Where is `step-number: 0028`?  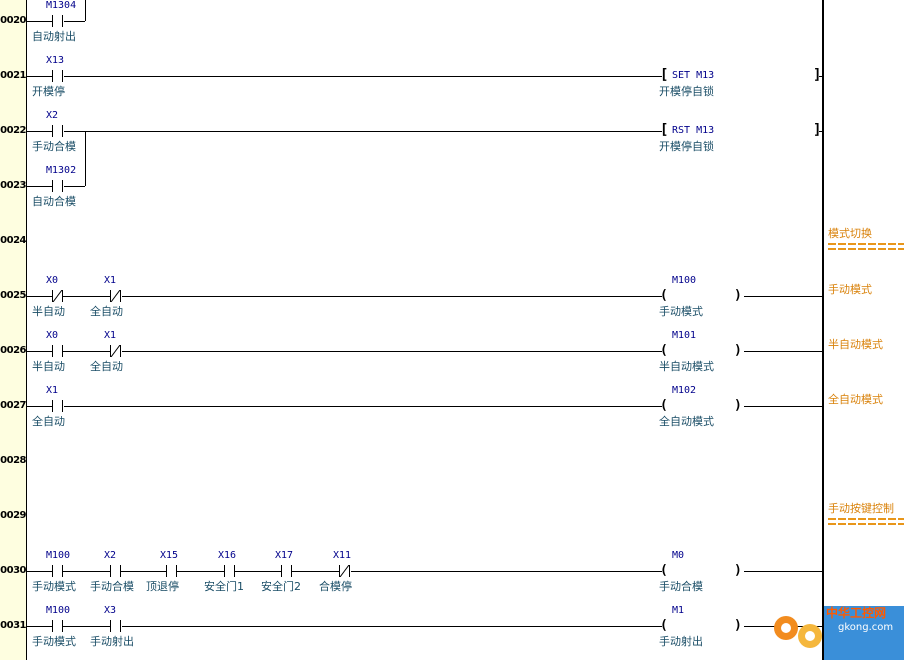 step-number: 0028 is located at coordinates (13, 460).